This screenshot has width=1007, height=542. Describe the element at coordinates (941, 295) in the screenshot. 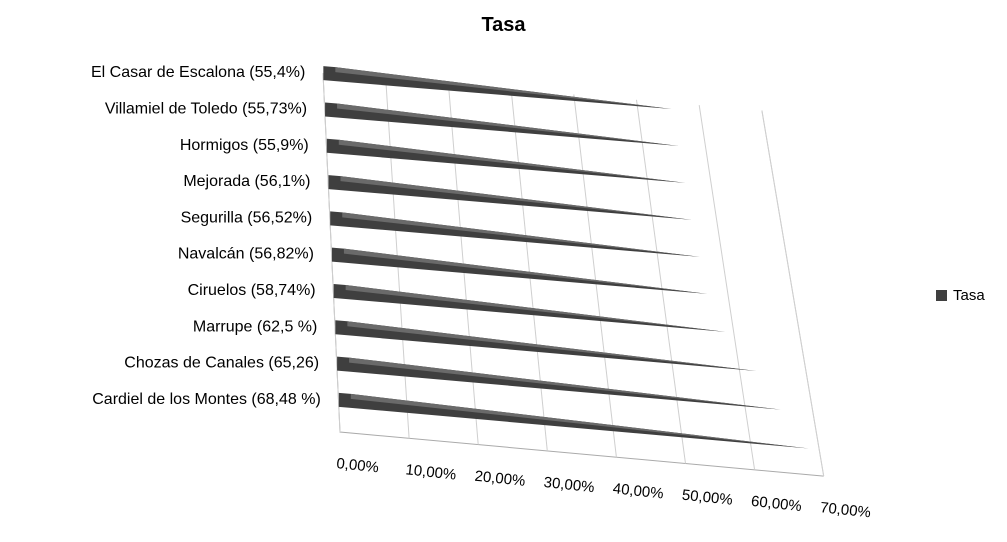

I see `legend-swatch` at that location.